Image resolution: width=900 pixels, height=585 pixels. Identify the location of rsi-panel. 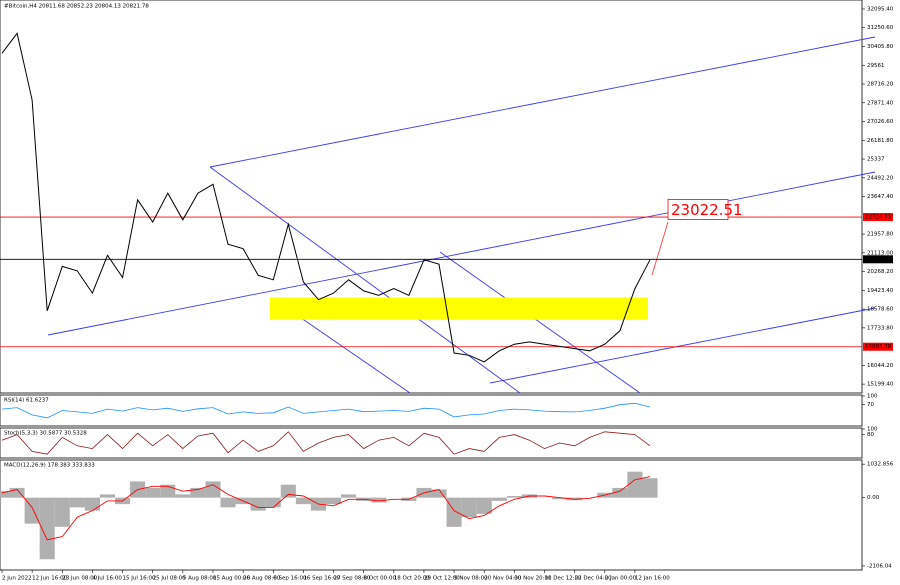
(431, 410).